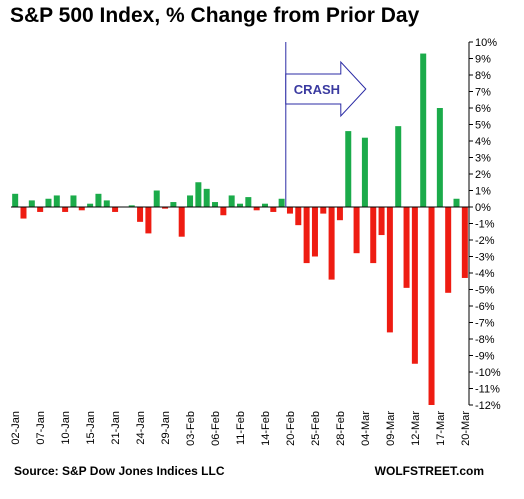 The image size is (524, 499). Describe the element at coordinates (173, 204) in the screenshot. I see `bar-30-Jan` at that location.